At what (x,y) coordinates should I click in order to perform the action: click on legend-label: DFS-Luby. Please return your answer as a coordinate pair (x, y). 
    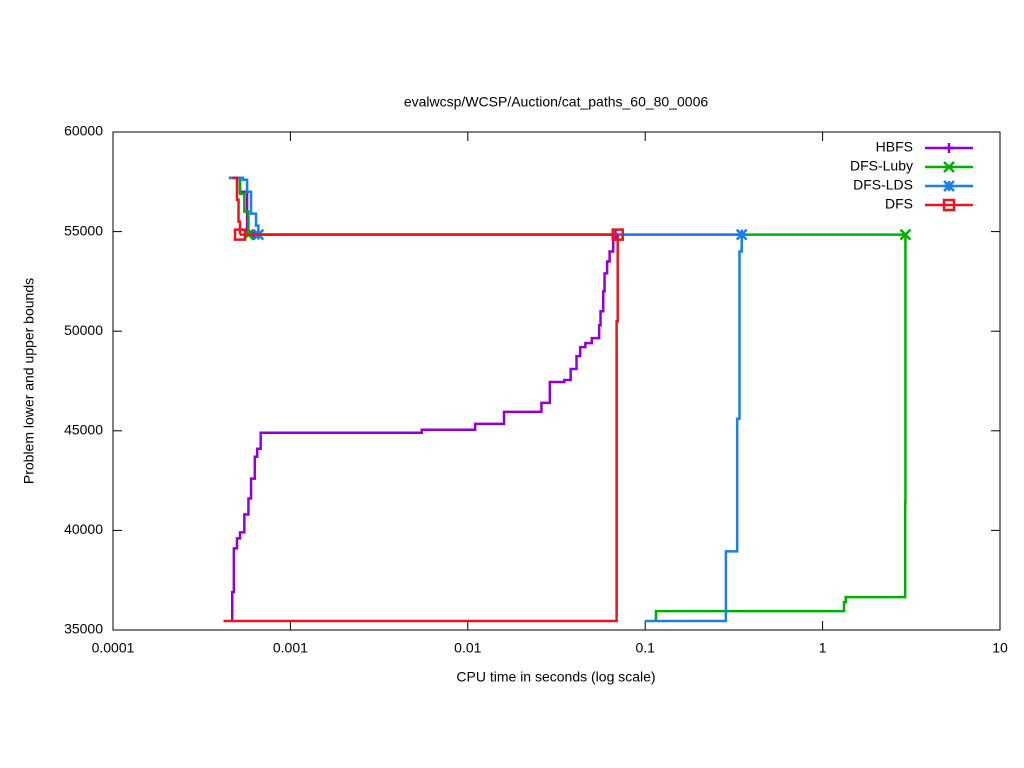
    Looking at the image, I should click on (881, 166).